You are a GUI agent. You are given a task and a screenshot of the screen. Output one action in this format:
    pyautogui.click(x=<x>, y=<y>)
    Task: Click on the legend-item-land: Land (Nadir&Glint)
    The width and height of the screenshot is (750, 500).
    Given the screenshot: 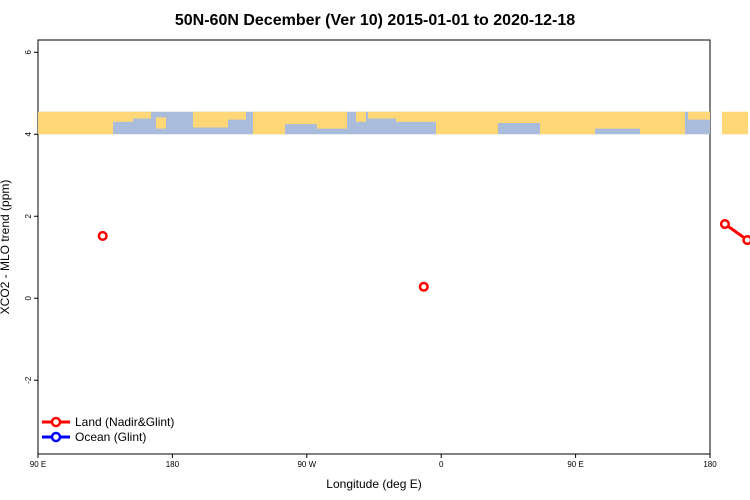 What is the action you would take?
    pyautogui.click(x=108, y=422)
    